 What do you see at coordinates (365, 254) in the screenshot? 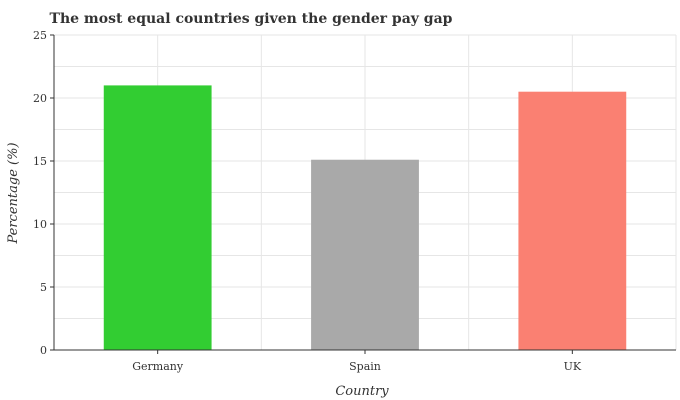
I see `bar-spain` at bounding box center [365, 254].